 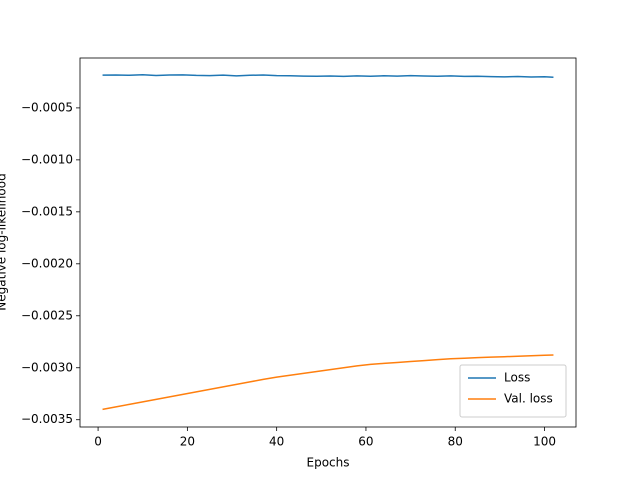 What do you see at coordinates (276, 442) in the screenshot?
I see `x-tick-label: 40` at bounding box center [276, 442].